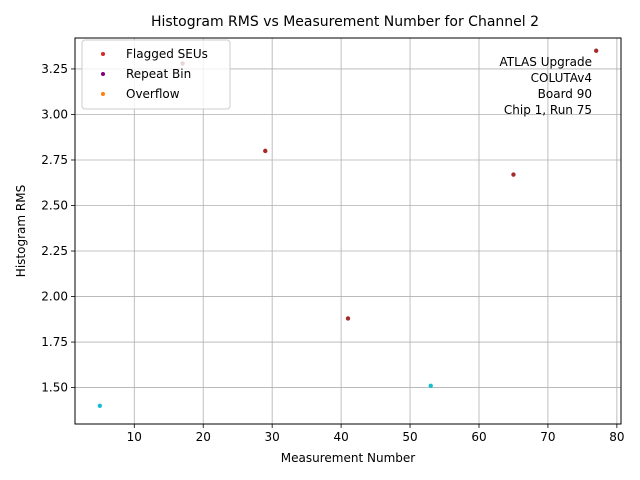 The image size is (640, 480). Describe the element at coordinates (153, 94) in the screenshot. I see `legend-label: Overflow` at that location.